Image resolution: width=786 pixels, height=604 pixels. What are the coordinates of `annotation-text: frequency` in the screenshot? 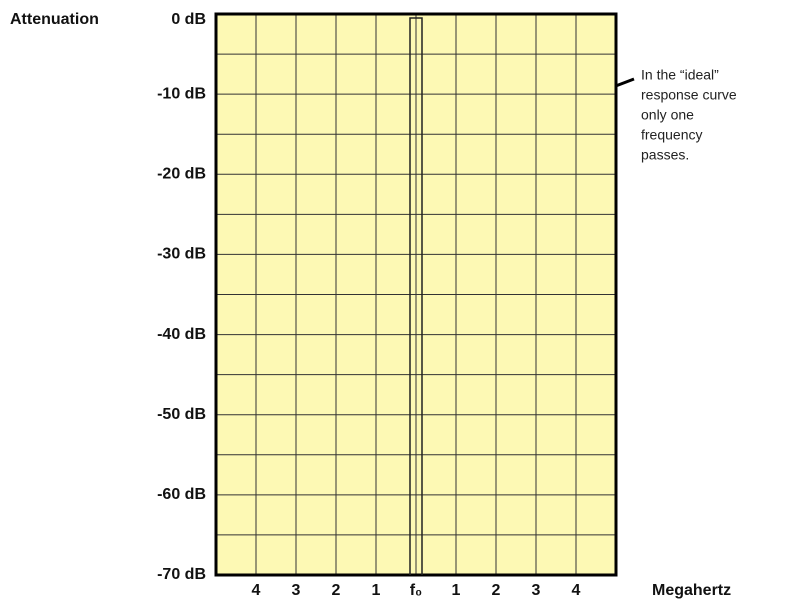 It's located at (671, 135).